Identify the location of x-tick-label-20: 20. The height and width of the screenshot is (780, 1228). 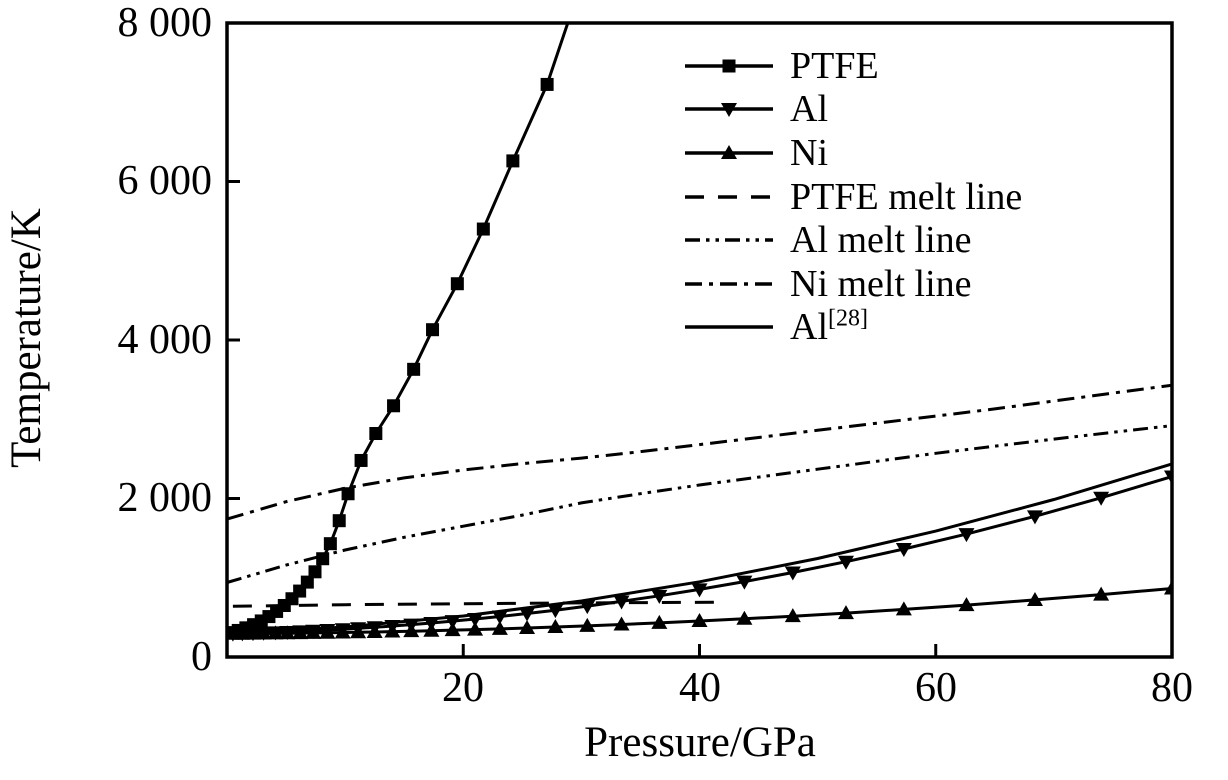
(463, 688).